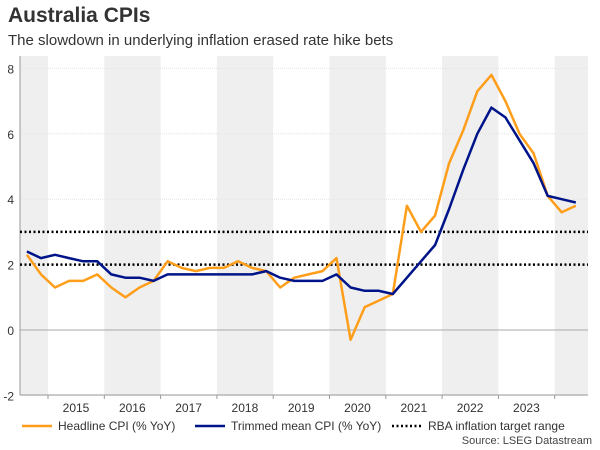 This screenshot has width=600, height=450. What do you see at coordinates (306, 426) in the screenshot?
I see `legend-label: Trimmed mean CPI (% YoY)` at bounding box center [306, 426].